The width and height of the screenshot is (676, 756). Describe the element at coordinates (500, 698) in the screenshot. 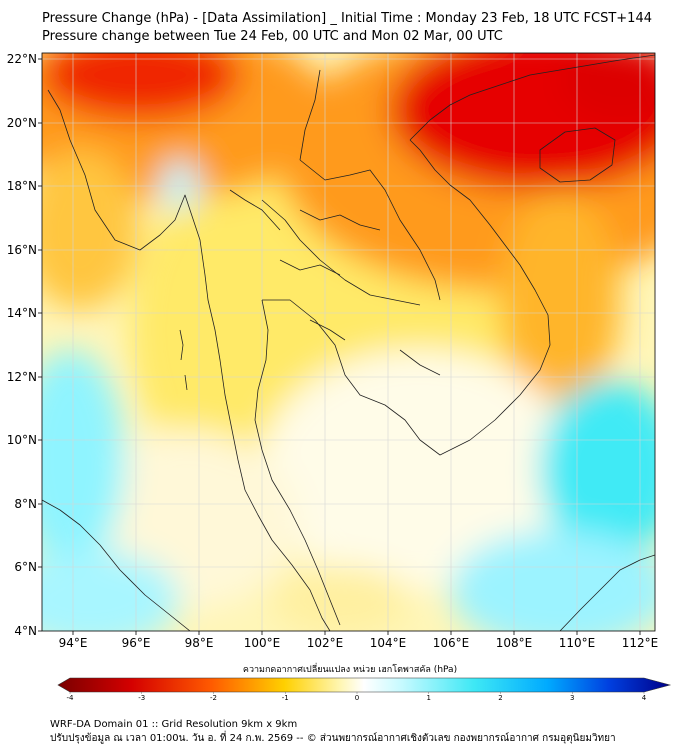

I see `colorbar-tick-label: 2` at that location.